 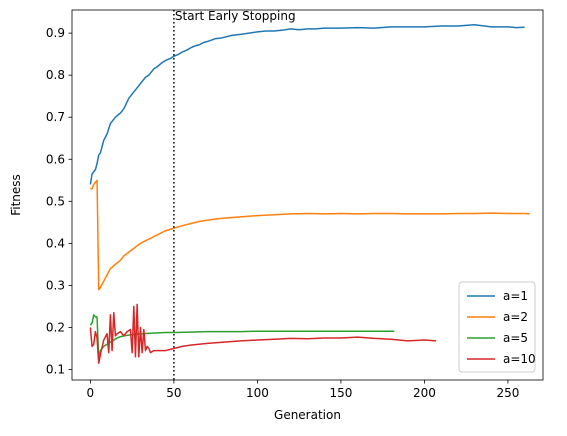 What do you see at coordinates (173, 393) in the screenshot?
I see `x-tick-label: 50` at bounding box center [173, 393].